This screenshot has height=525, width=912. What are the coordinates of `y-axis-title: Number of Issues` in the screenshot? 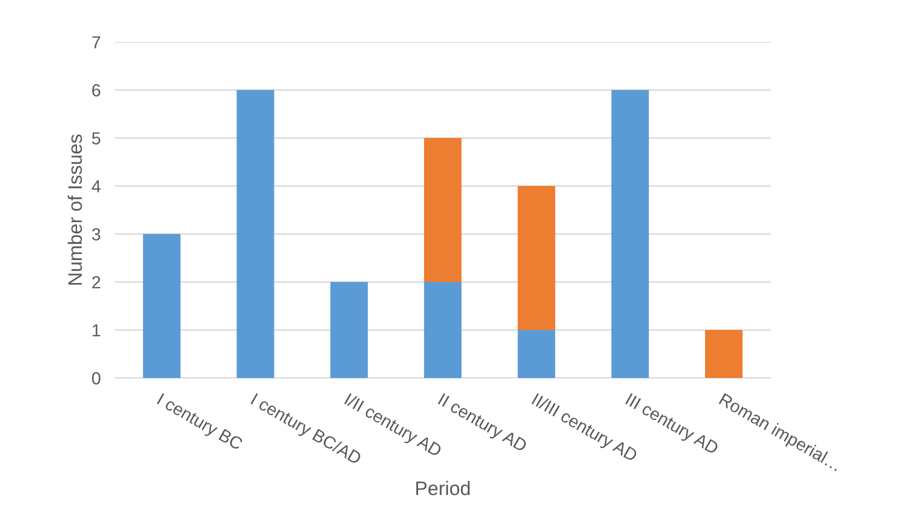 It's located at (75, 209).